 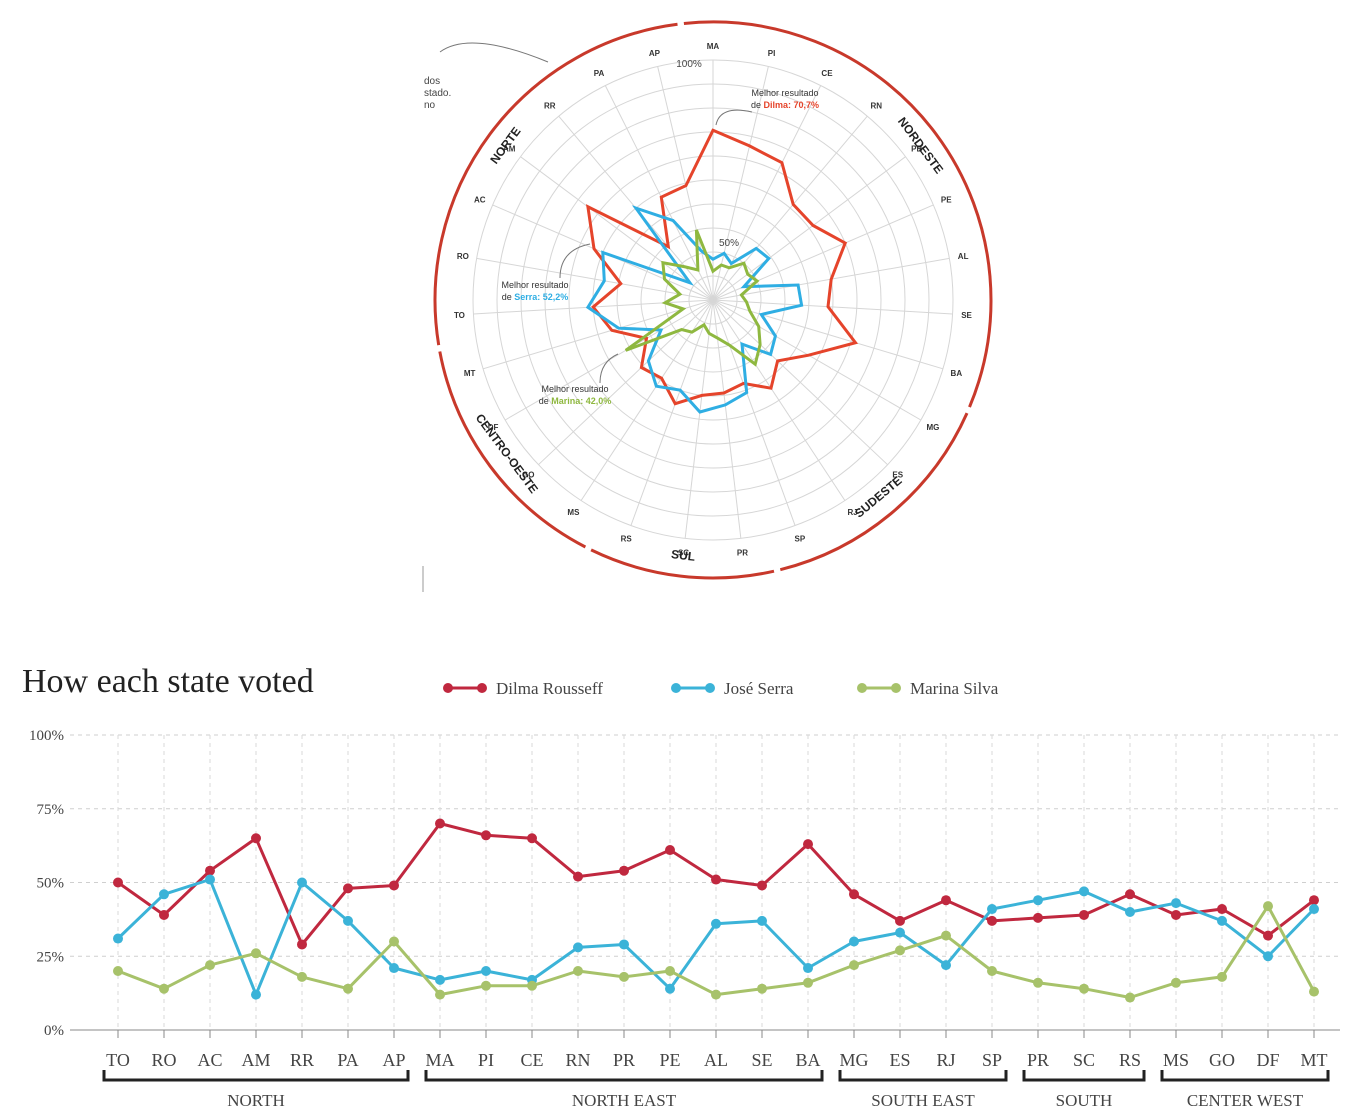 I want to click on y-tick-label: 75%, so click(x=51, y=810).